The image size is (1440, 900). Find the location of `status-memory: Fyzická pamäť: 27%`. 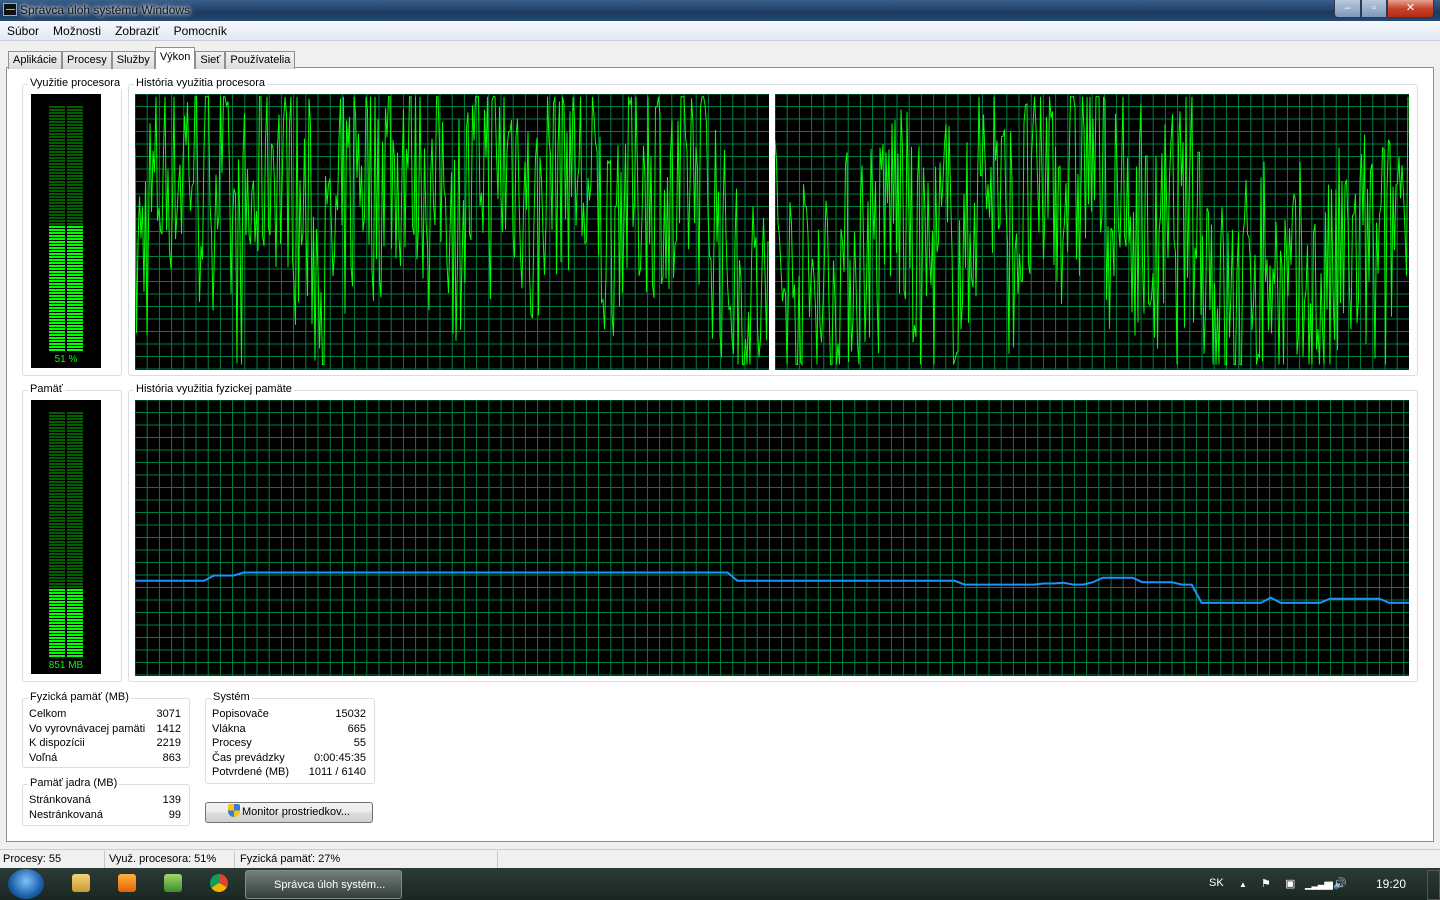

status-memory: Fyzická pamäť: 27% is located at coordinates (290, 859).